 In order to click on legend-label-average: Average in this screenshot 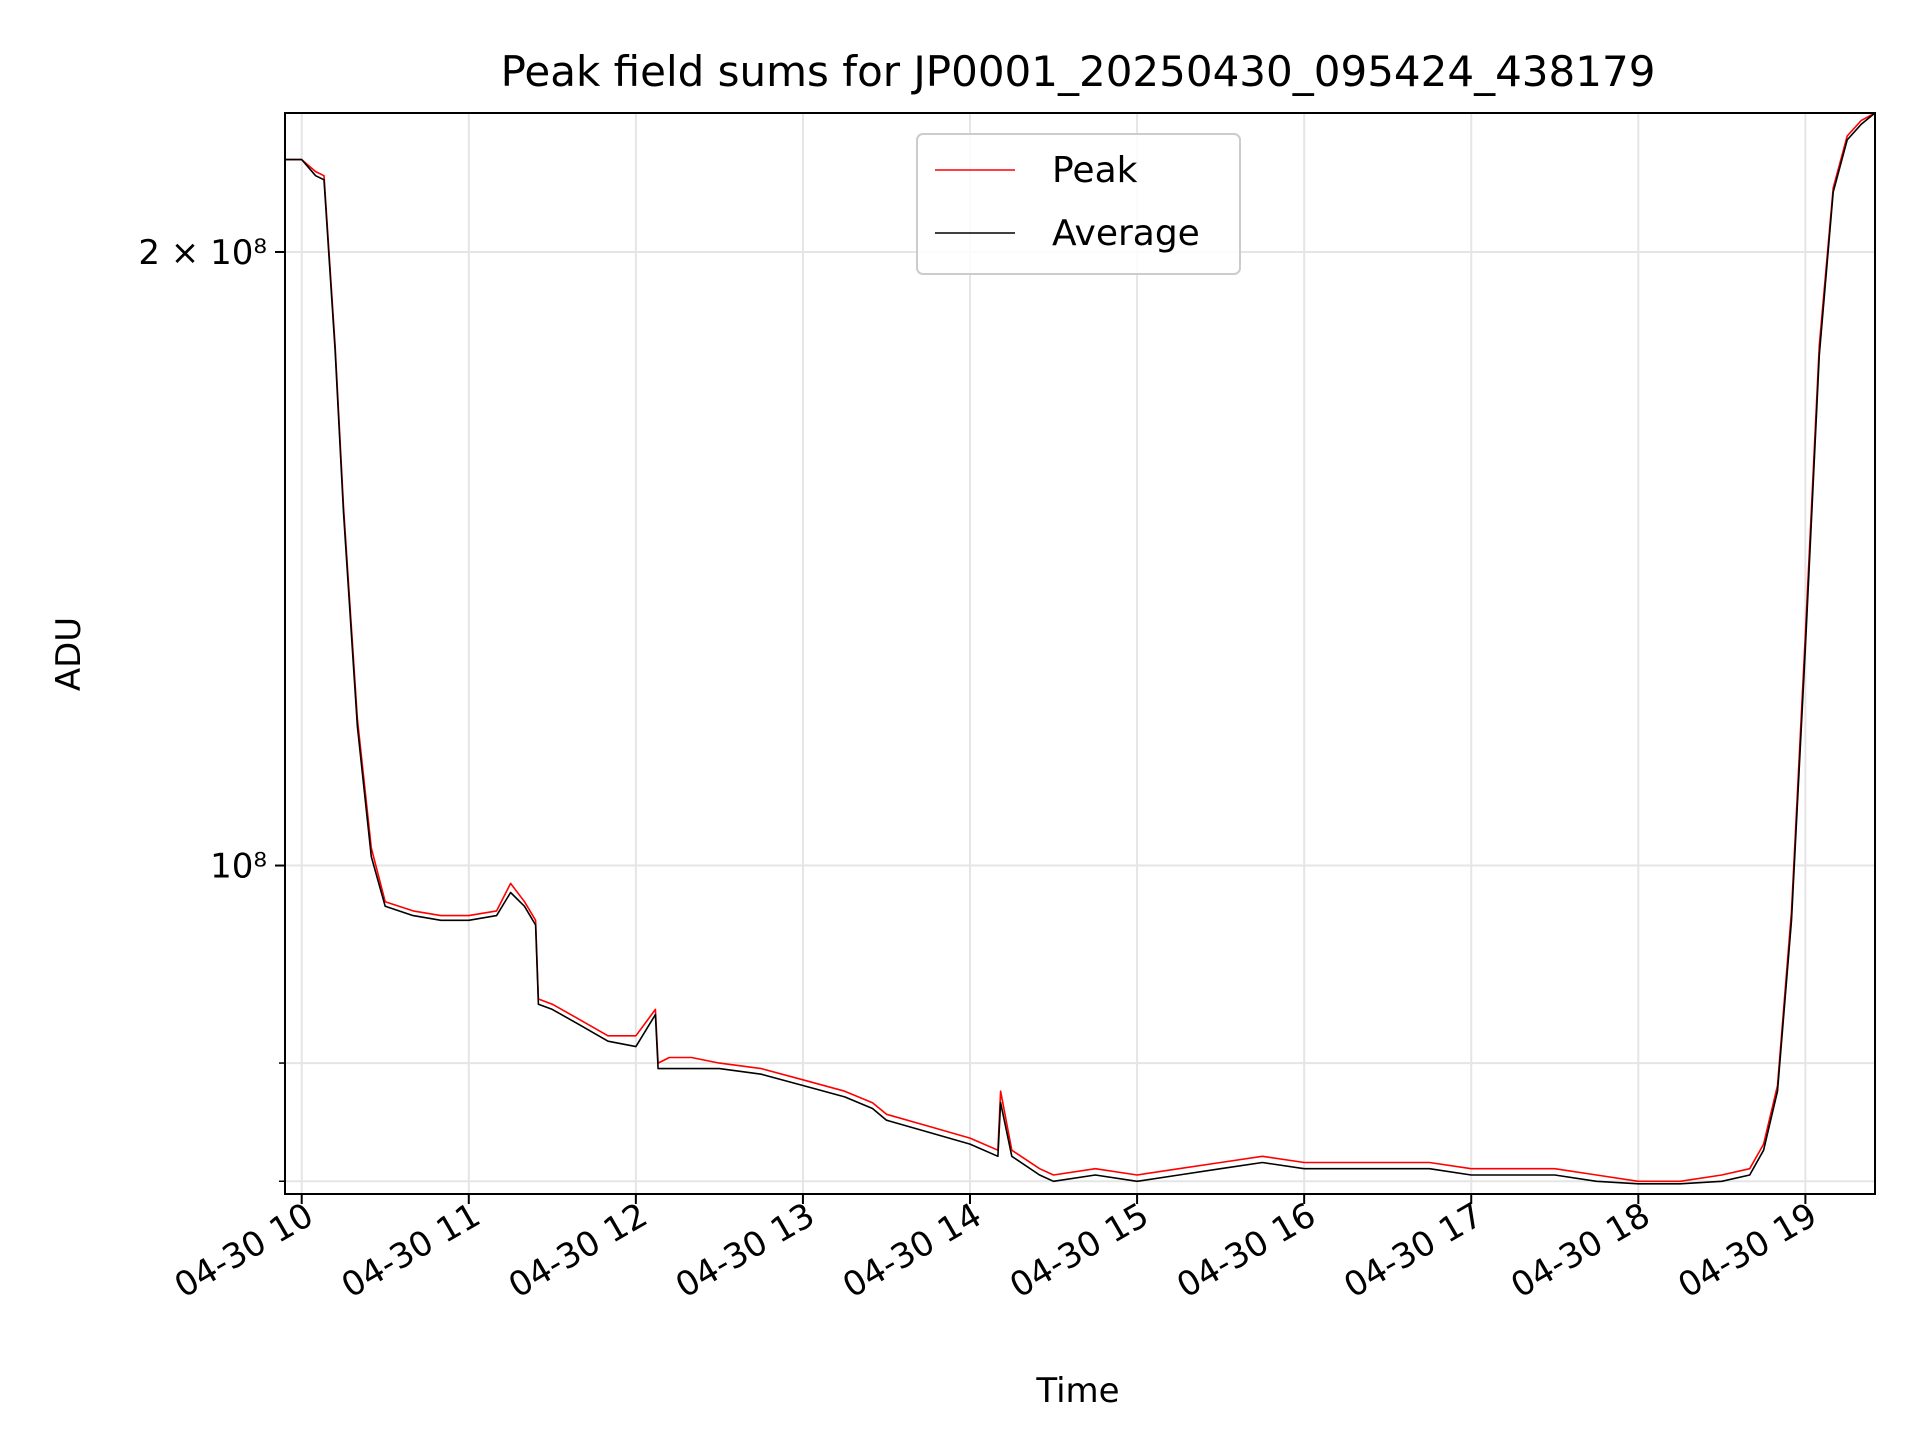, I will do `click(1126, 233)`.